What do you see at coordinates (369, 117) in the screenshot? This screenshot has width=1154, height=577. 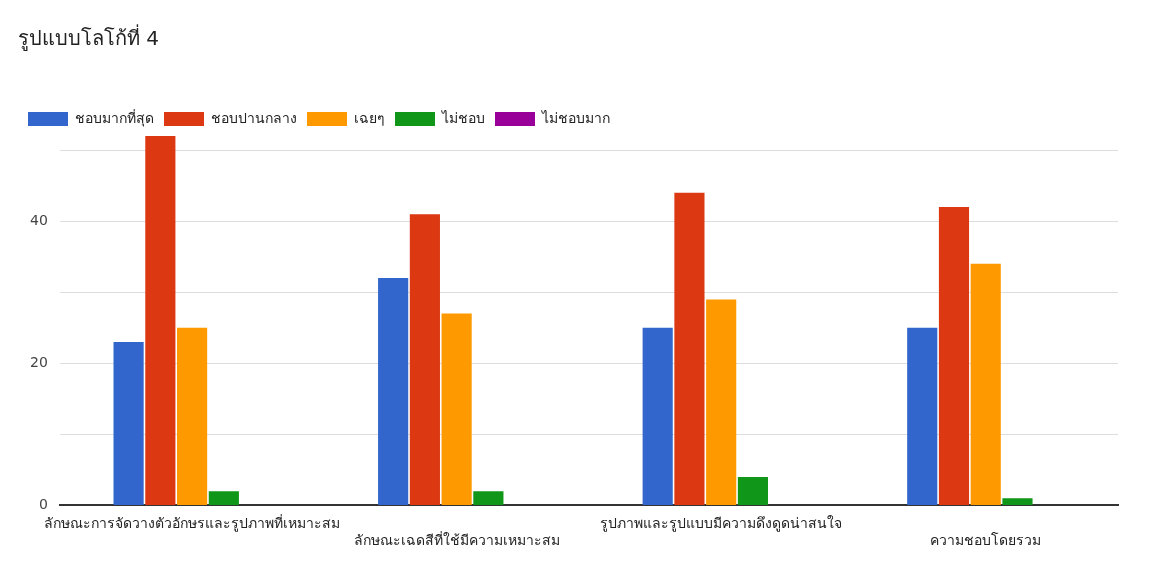 I see `legend-label: เฉยๆ` at bounding box center [369, 117].